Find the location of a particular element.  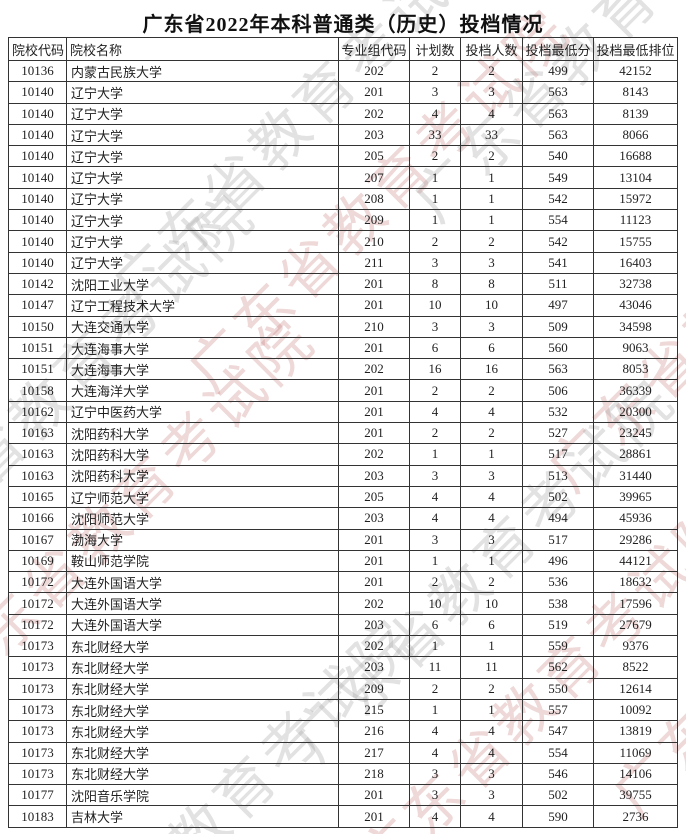

table-row: 10158 大连海洋大学 201 2 2 506 36339 is located at coordinates (343, 390).